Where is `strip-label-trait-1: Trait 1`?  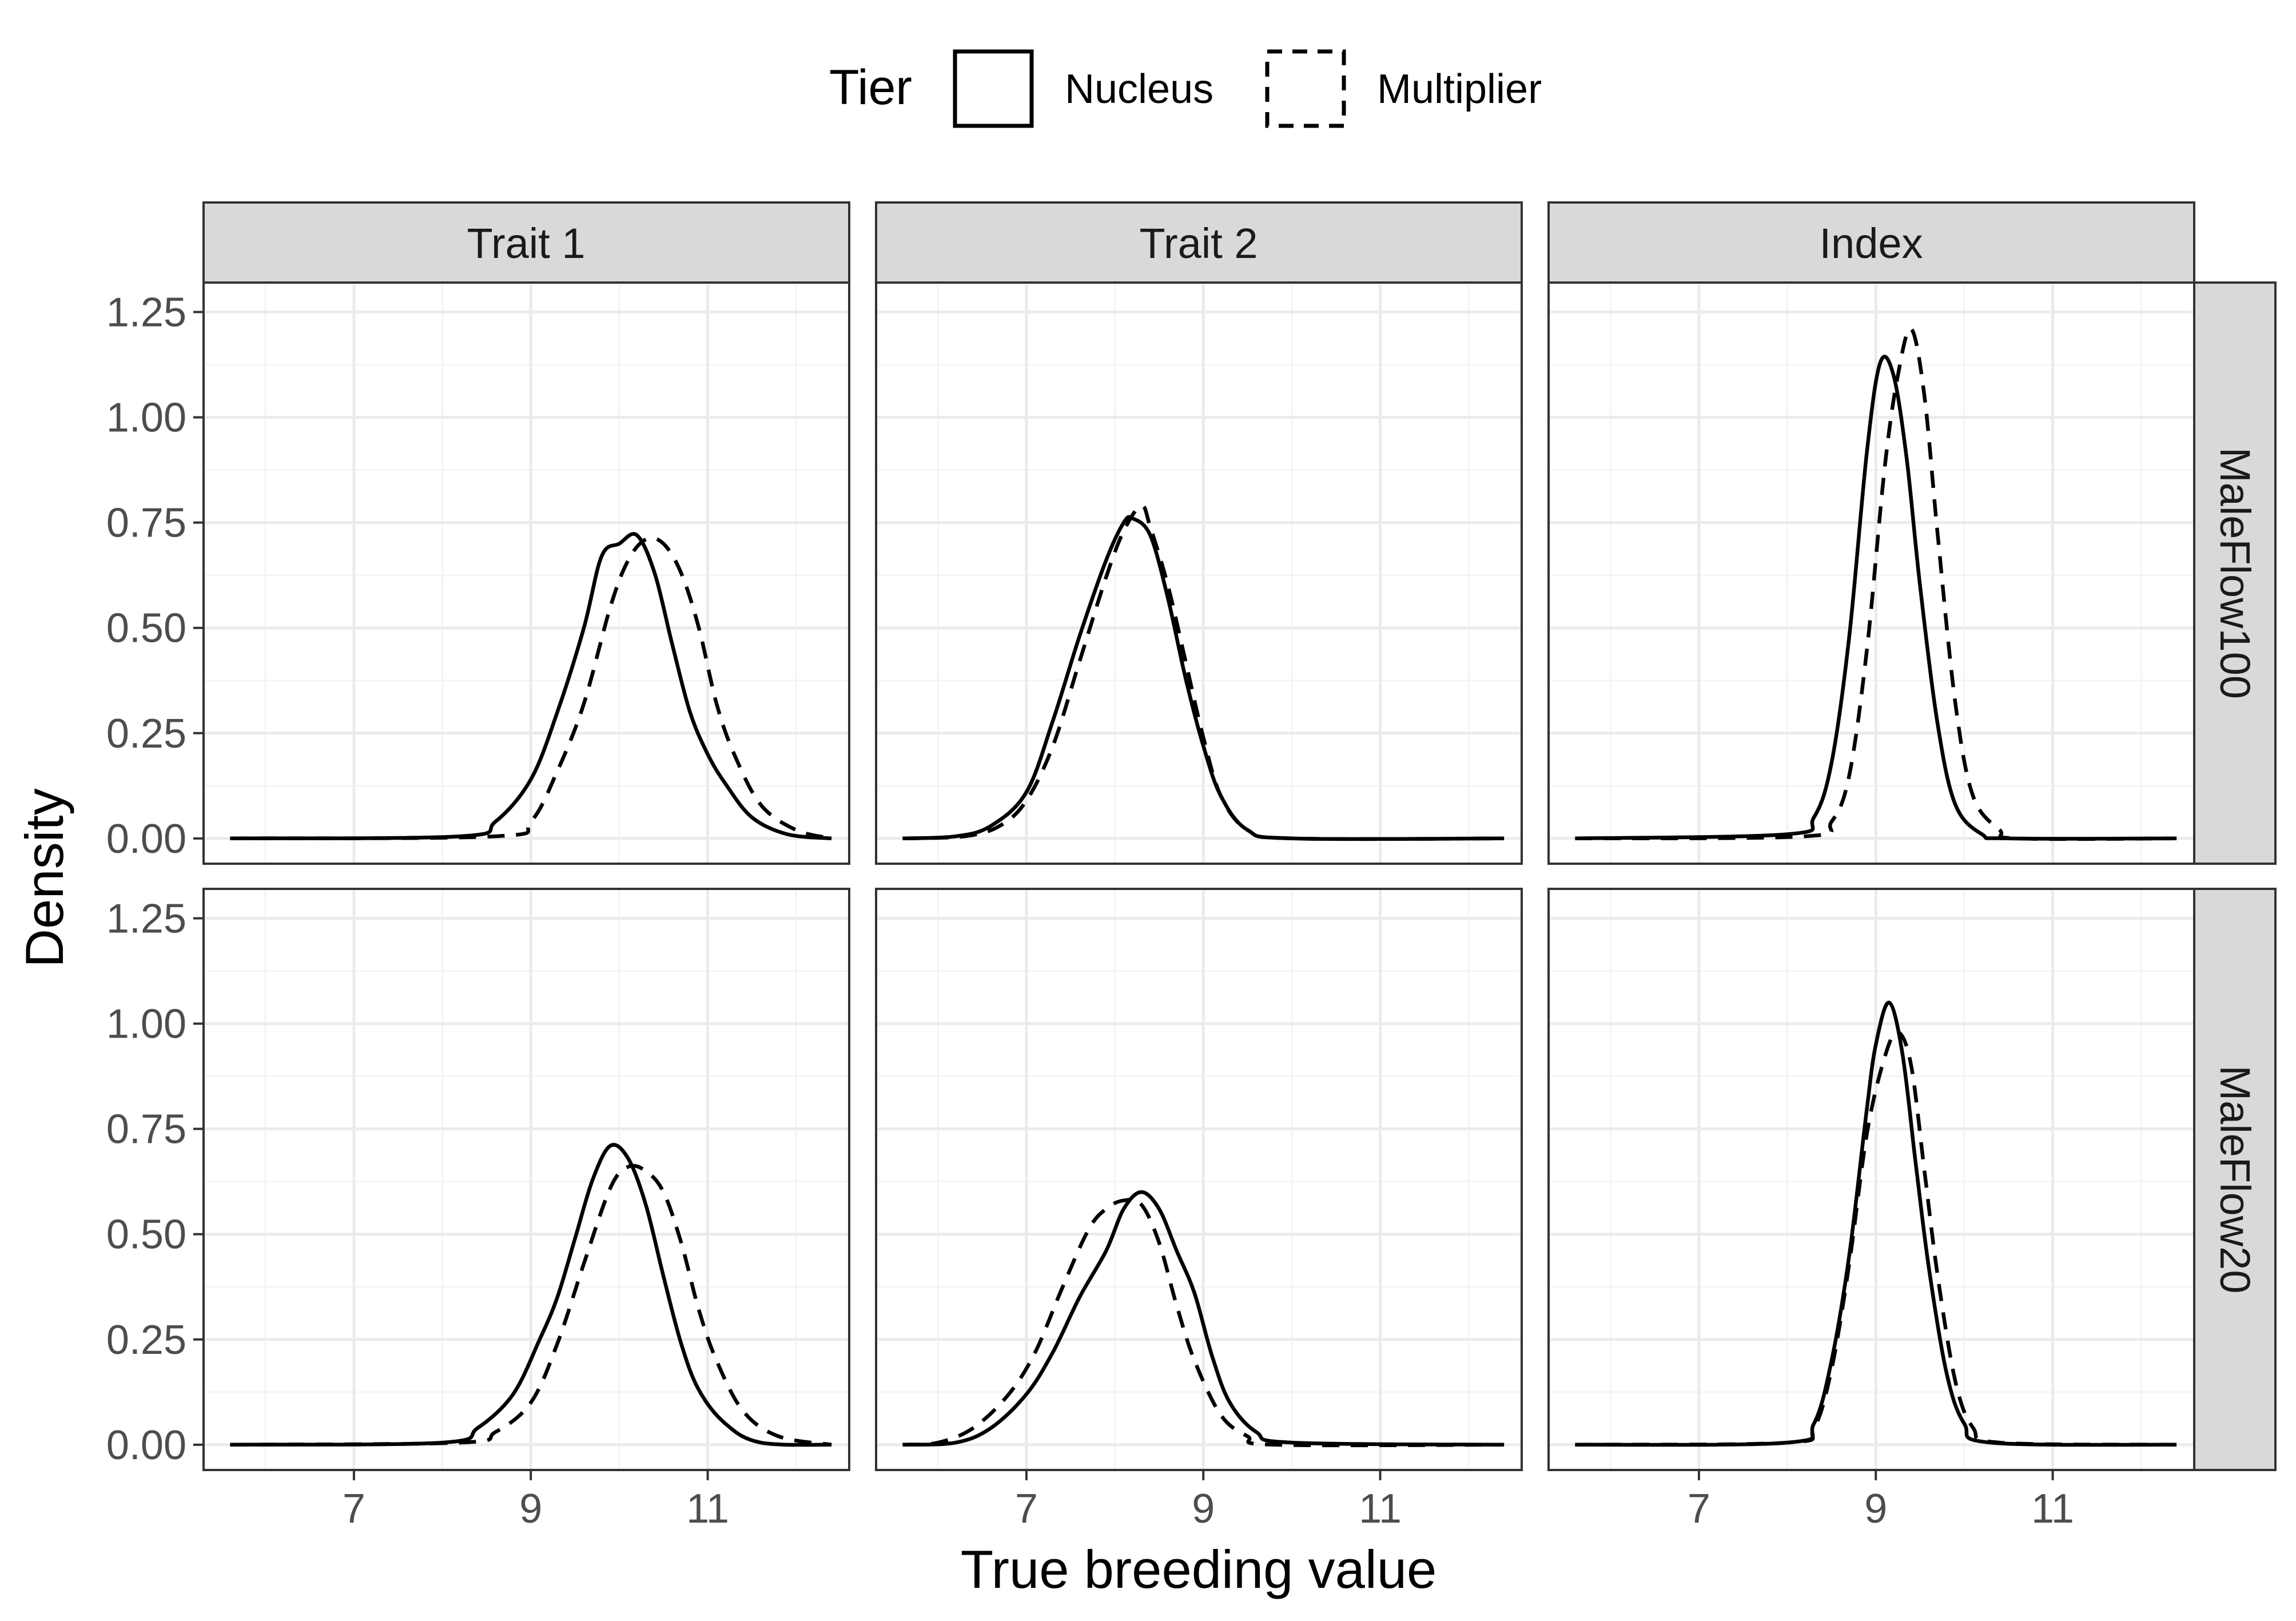
strip-label-trait-1: Trait 1 is located at coordinates (526, 244).